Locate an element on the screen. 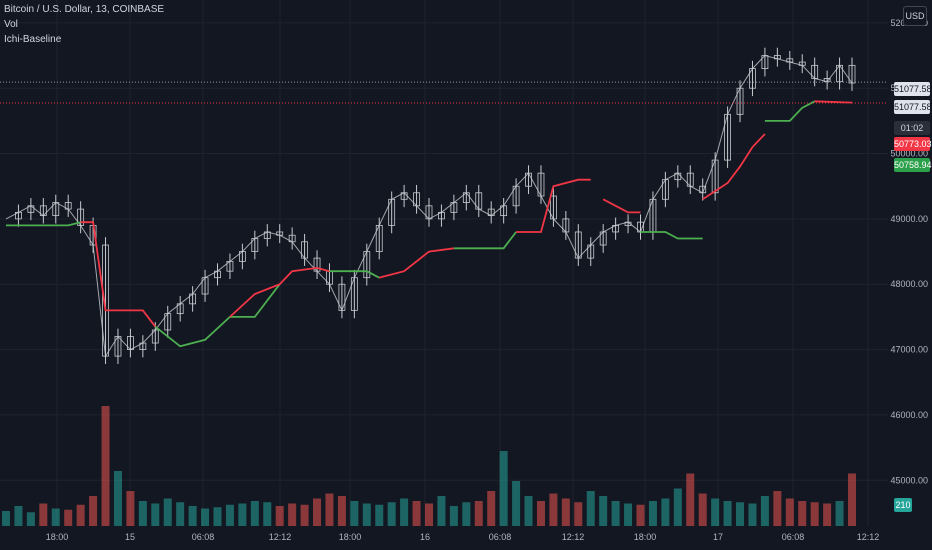 This screenshot has height=550, width=932. red-baseline-tag: 50773.03 is located at coordinates (913, 144).